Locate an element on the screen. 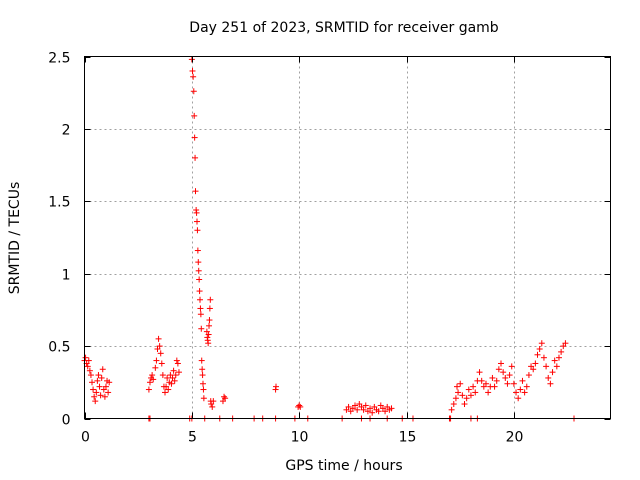  x-tick-label: 15 is located at coordinates (408, 438).